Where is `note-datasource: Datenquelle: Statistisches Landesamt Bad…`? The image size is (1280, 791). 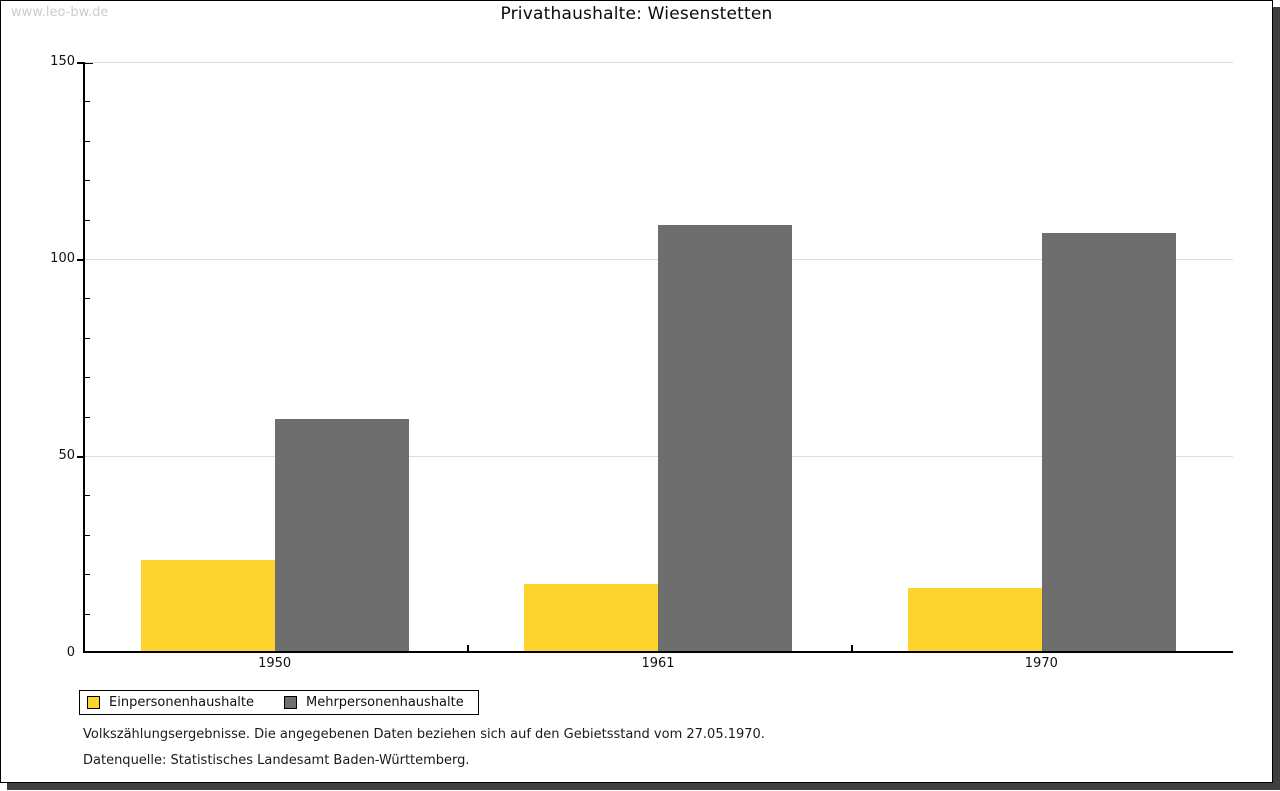 note-datasource: Datenquelle: Statistisches Landesamt Bad… is located at coordinates (276, 760).